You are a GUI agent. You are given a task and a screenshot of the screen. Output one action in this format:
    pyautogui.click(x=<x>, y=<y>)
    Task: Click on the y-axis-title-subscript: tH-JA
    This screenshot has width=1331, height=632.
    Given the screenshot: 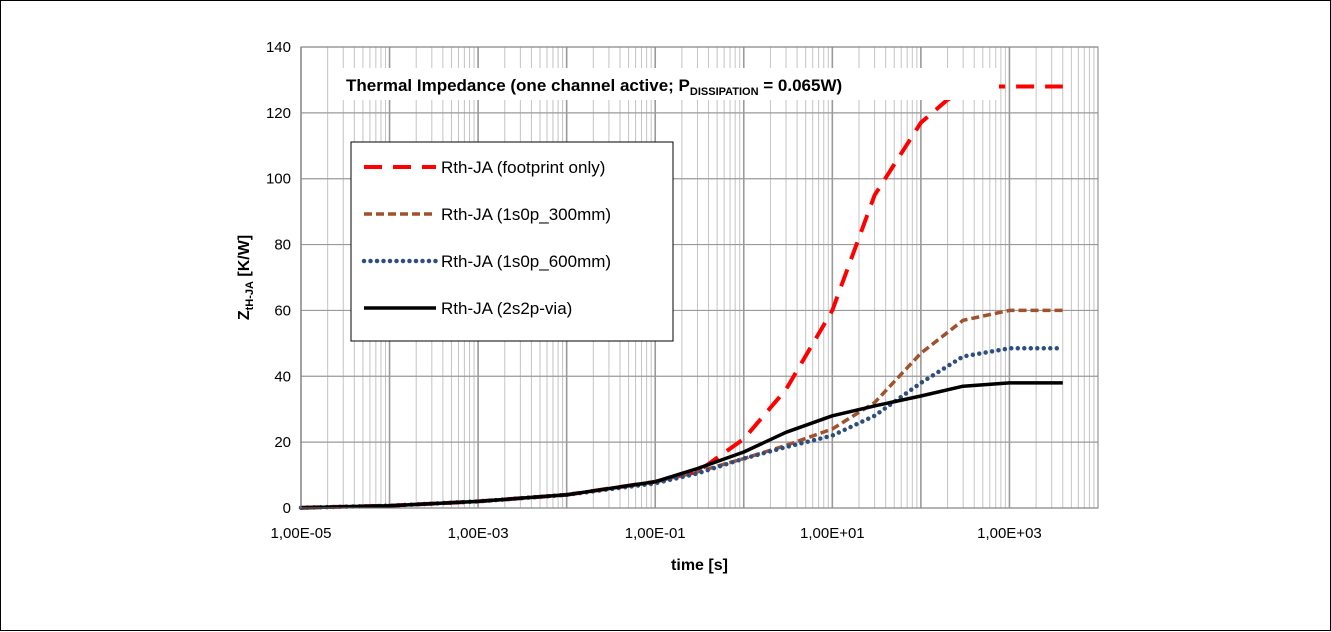 What is the action you would take?
    pyautogui.click(x=250, y=295)
    